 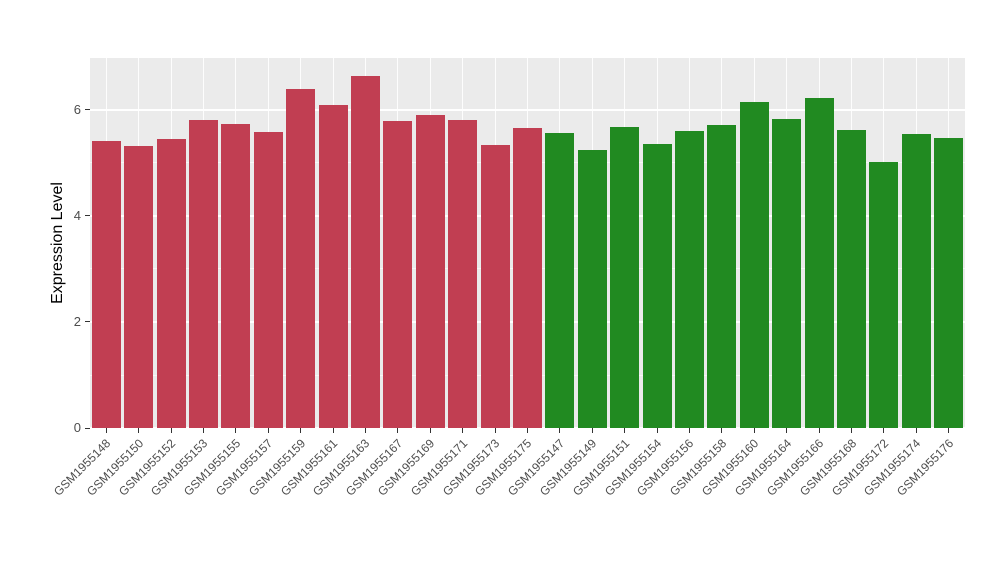 I want to click on bar-GSM1955171, so click(x=463, y=274).